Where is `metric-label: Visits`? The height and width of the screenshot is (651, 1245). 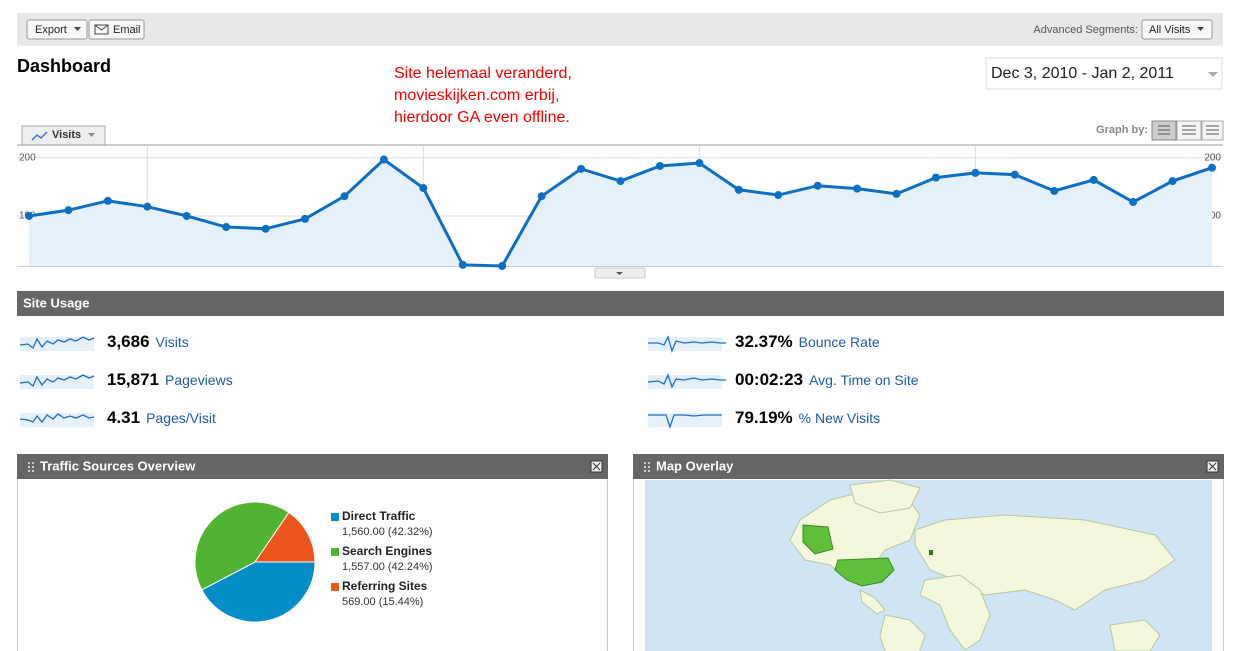
metric-label: Visits is located at coordinates (172, 342).